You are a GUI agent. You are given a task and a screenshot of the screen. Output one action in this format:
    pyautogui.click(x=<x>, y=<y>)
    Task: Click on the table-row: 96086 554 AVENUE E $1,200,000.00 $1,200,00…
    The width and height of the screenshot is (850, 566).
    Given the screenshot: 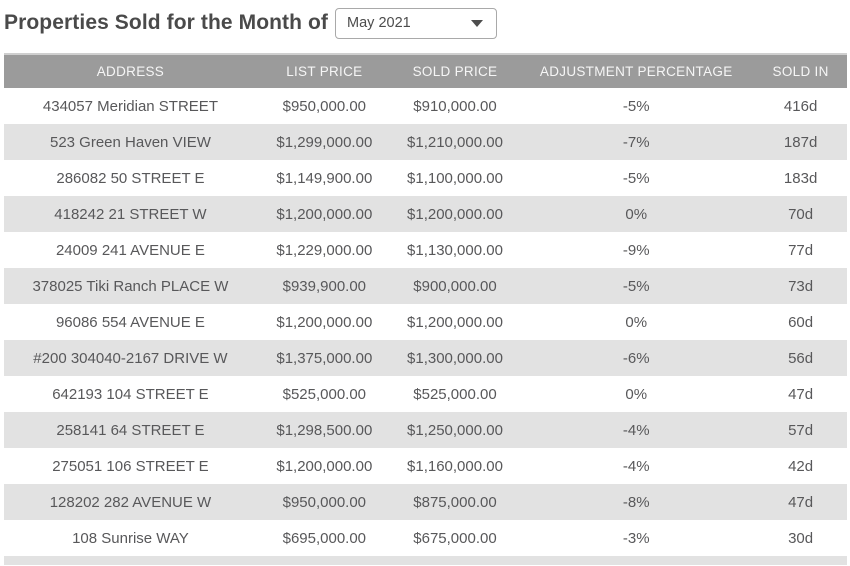 What is the action you would take?
    pyautogui.click(x=425, y=322)
    